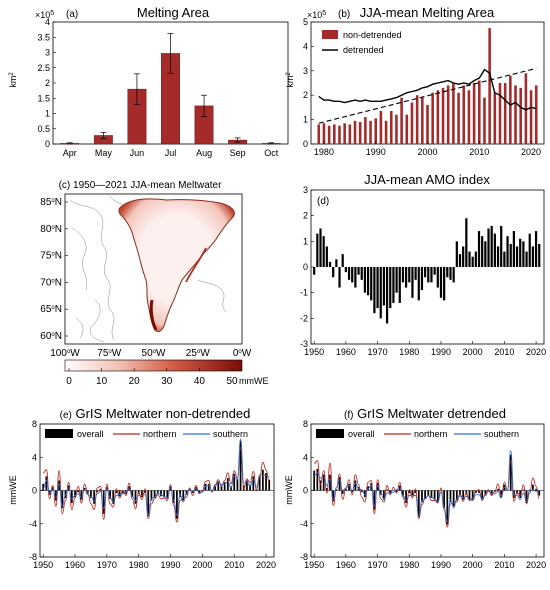 This screenshot has height=590, width=550. Describe the element at coordinates (170, 89) in the screenshot. I see `panel-a-bars` at that location.